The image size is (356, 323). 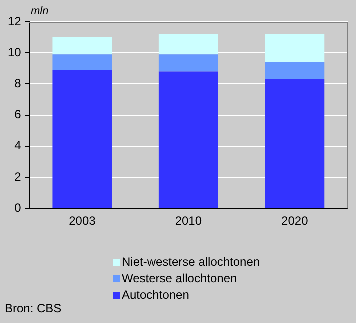 What do you see at coordinates (18, 83) in the screenshot?
I see `y-tick-label: 8` at bounding box center [18, 83].